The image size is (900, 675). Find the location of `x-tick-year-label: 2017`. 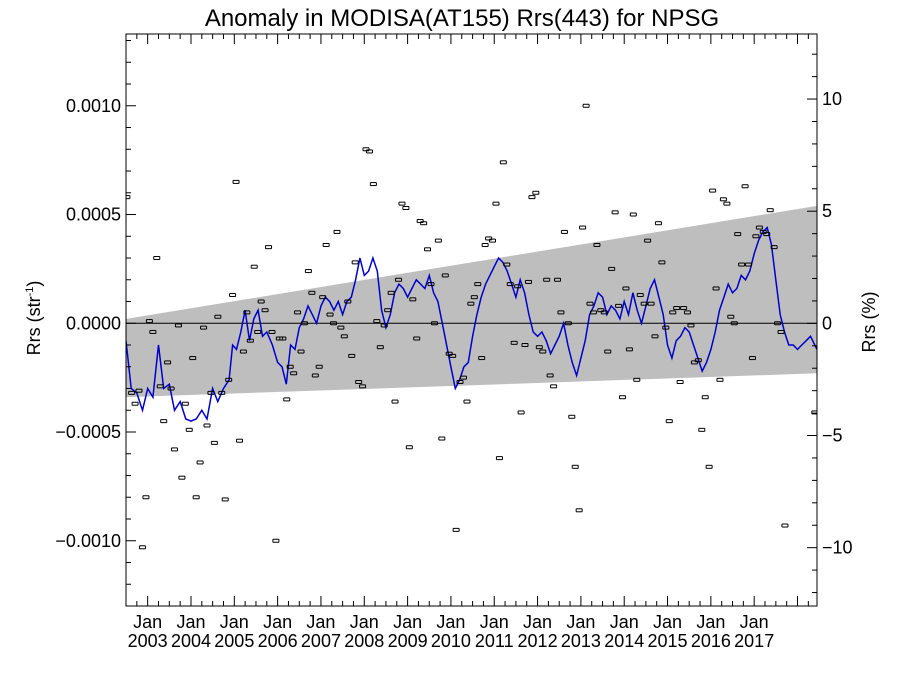

x-tick-year-label: 2017 is located at coordinates (754, 641).